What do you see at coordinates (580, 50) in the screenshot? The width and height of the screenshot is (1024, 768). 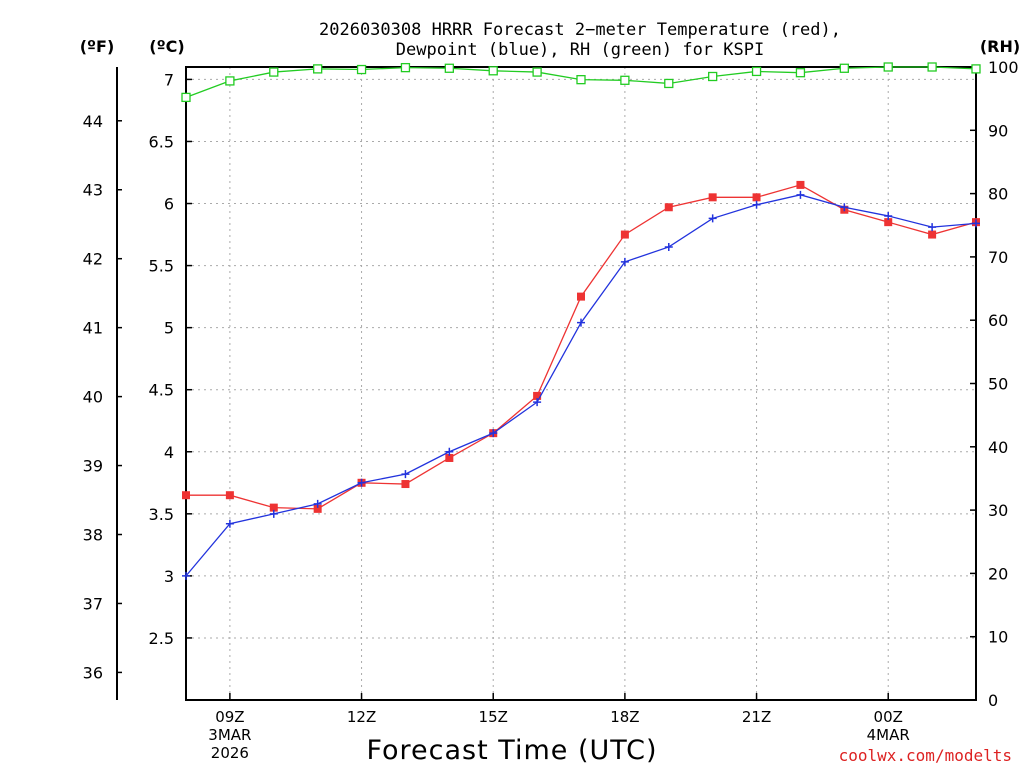 I see `chart-title-line2: Dewpoint (blue), RH (green) for KSPI` at bounding box center [580, 50].